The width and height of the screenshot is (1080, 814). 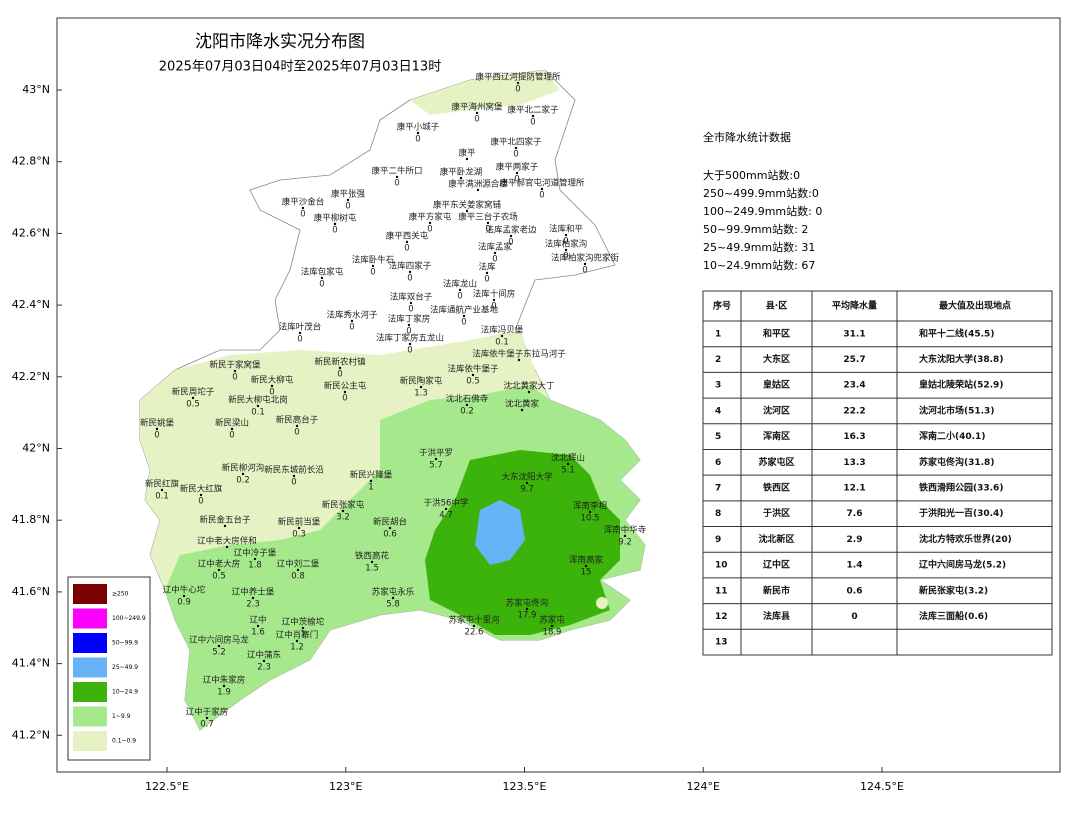 What do you see at coordinates (511, 230) in the screenshot?
I see `station-name: 法库孟家老边` at bounding box center [511, 230].